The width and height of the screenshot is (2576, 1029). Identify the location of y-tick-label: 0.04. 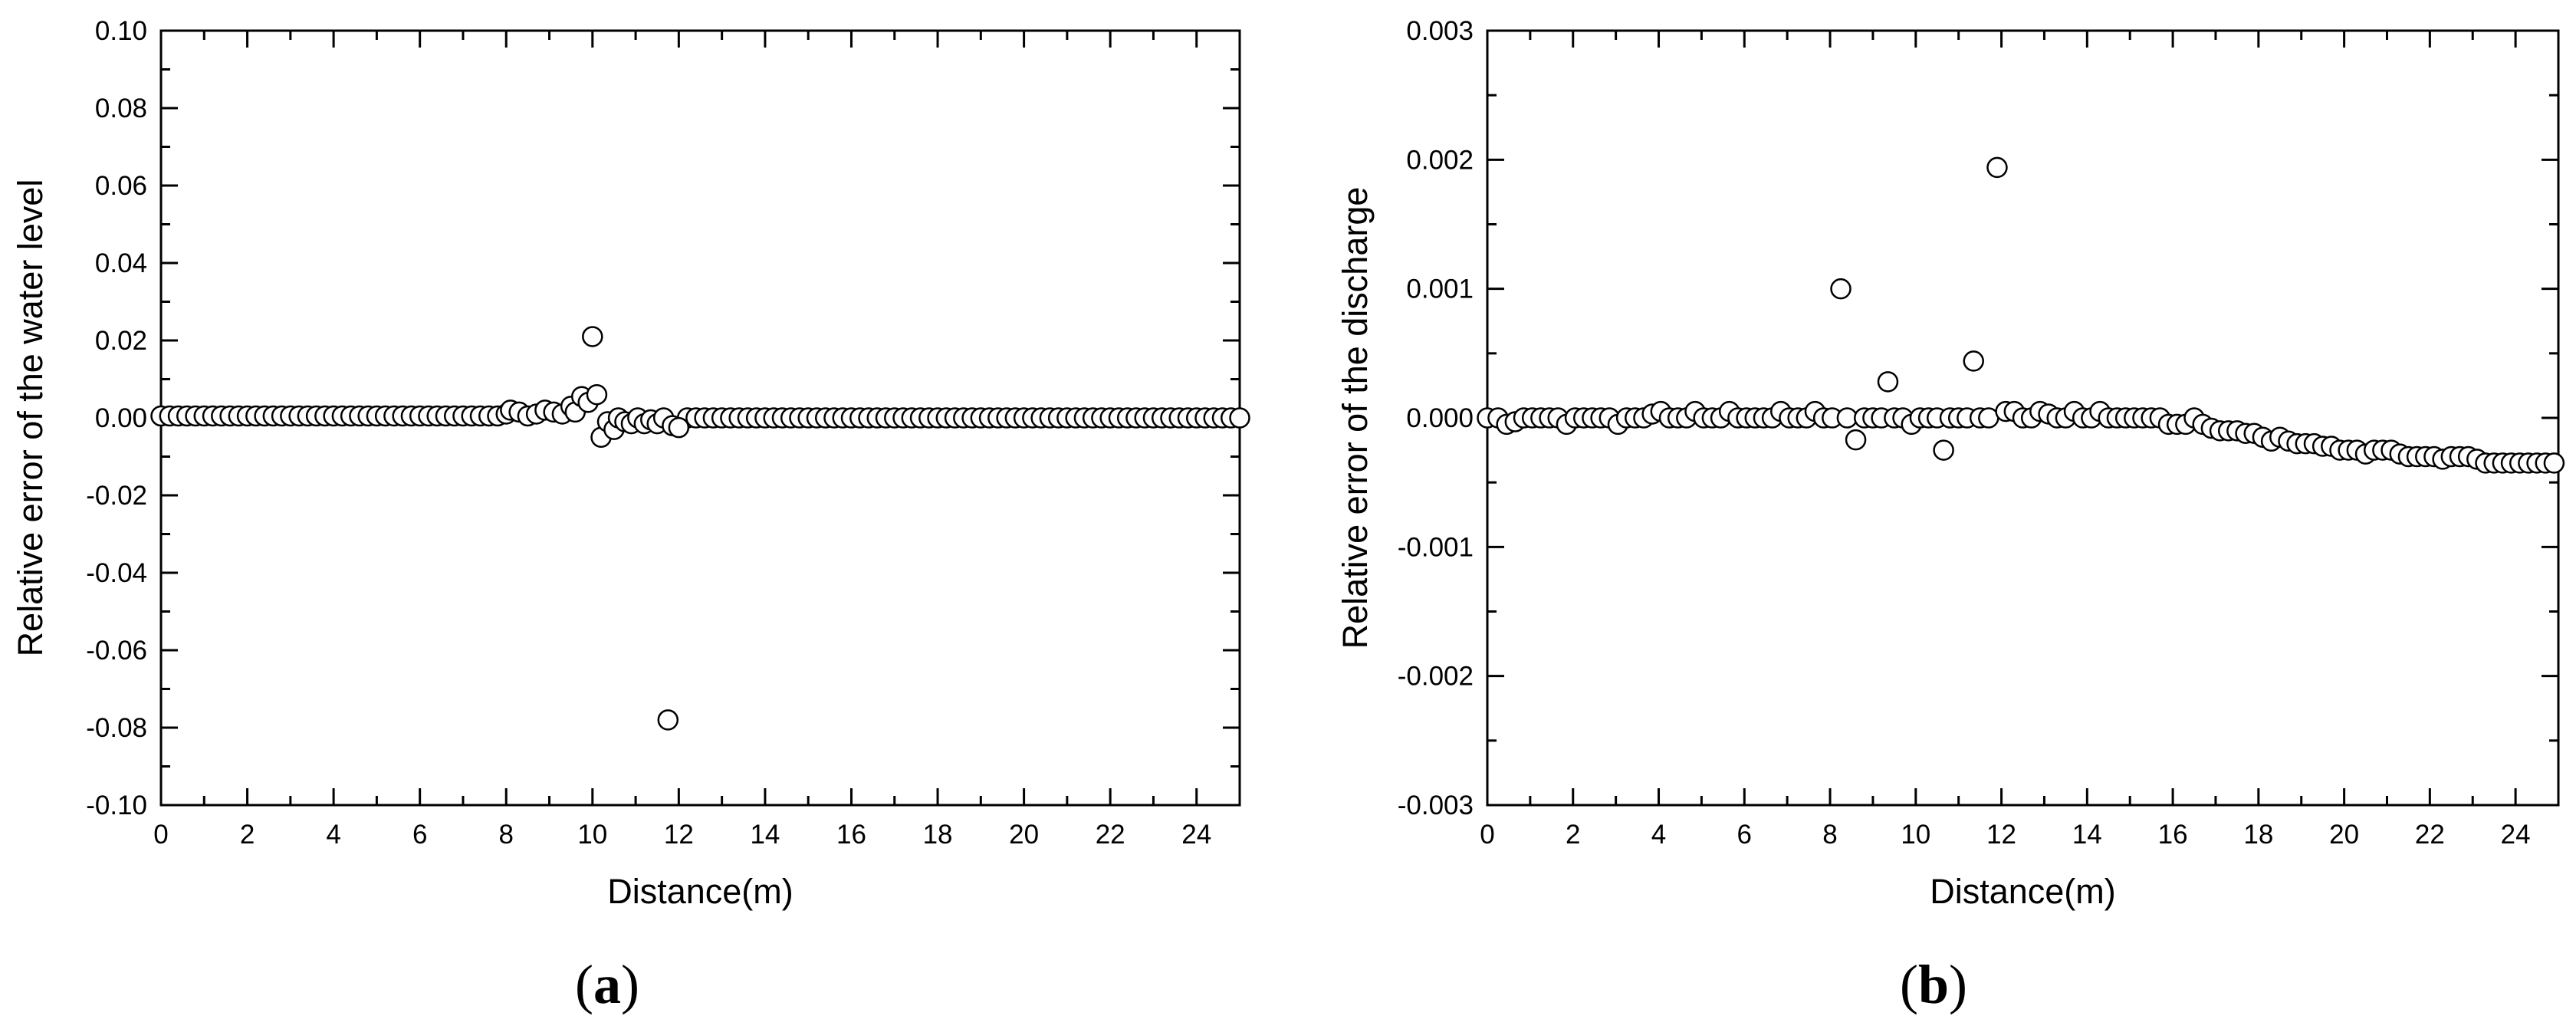
(121, 263).